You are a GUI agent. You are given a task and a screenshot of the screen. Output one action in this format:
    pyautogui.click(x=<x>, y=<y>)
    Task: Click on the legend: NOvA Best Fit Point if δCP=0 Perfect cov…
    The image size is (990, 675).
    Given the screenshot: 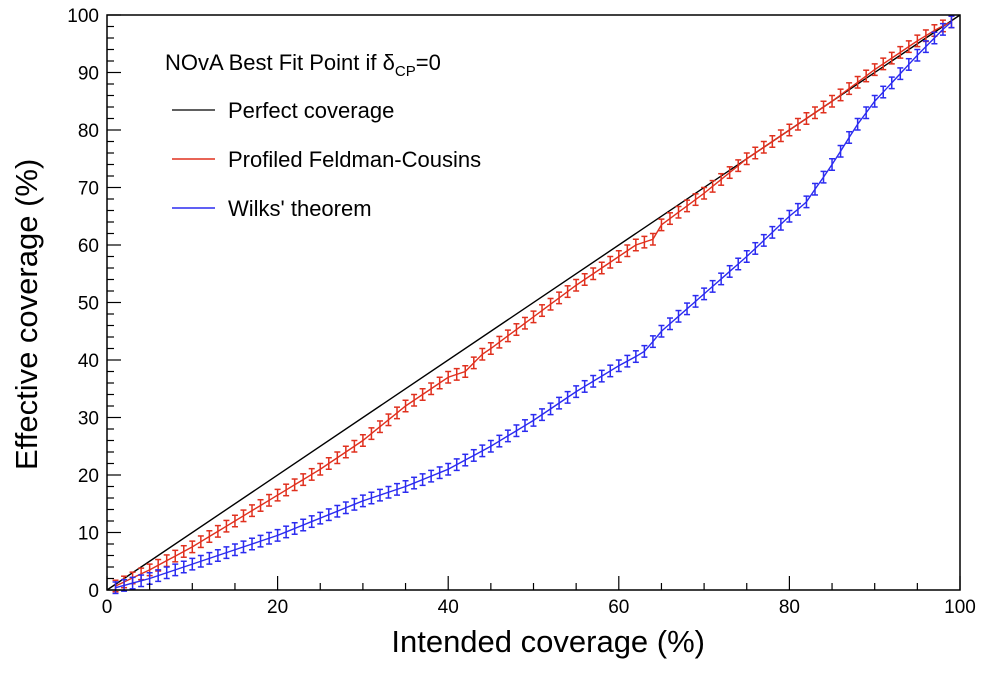 What is the action you would take?
    pyautogui.click(x=323, y=135)
    